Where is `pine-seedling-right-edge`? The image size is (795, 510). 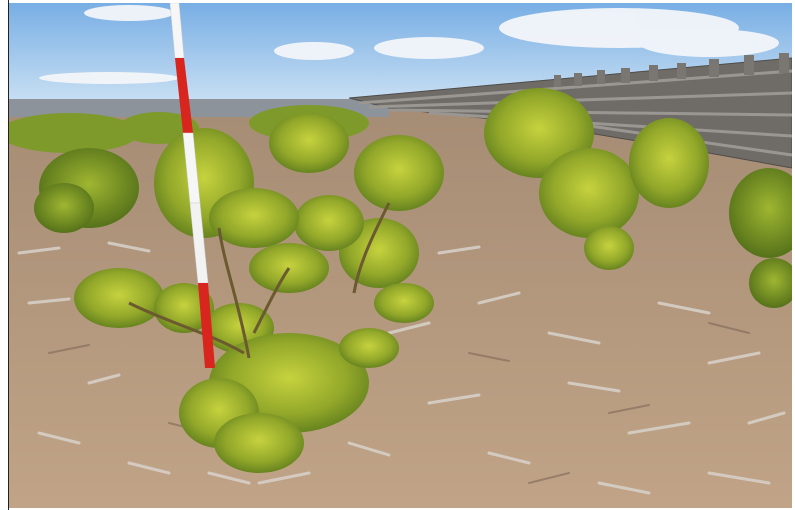 pine-seedling-right-edge is located at coordinates (760, 238).